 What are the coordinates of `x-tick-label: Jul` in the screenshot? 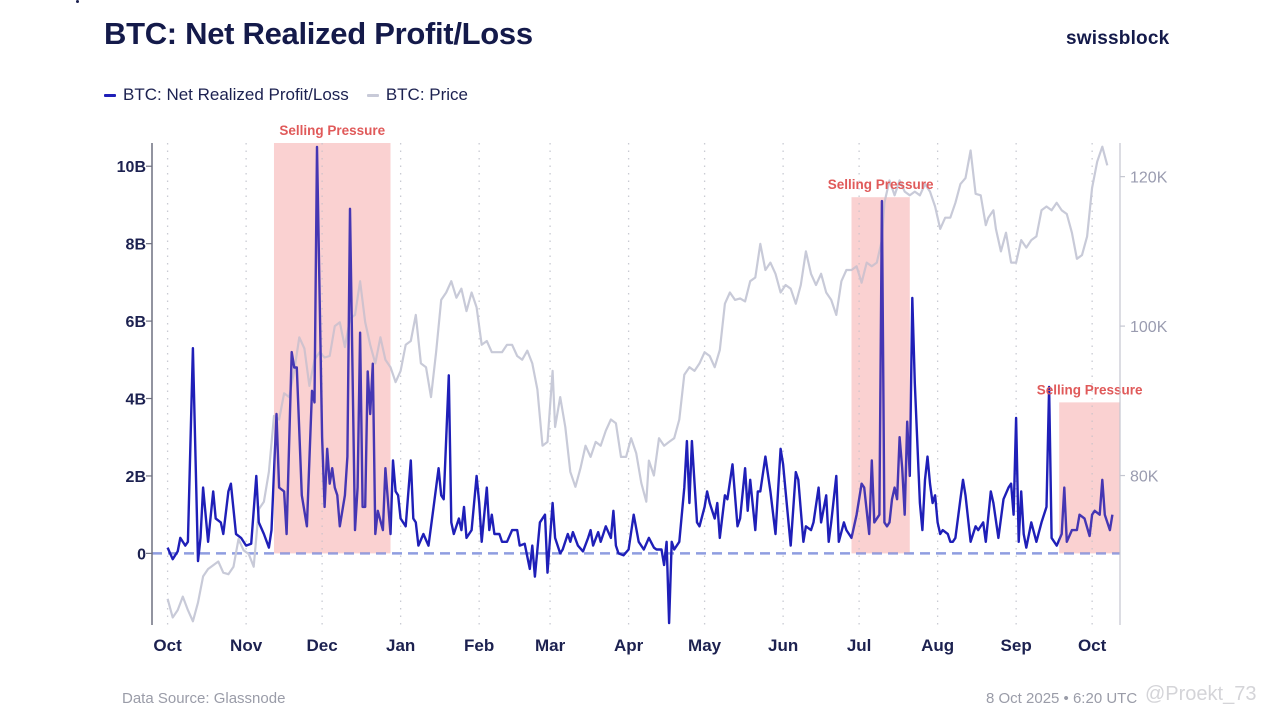 It's located at (859, 645).